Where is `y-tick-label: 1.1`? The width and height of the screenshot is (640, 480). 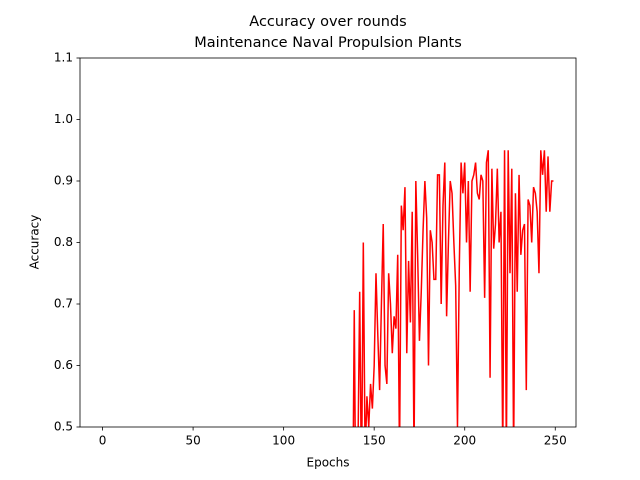 y-tick-label: 1.1 is located at coordinates (63, 58).